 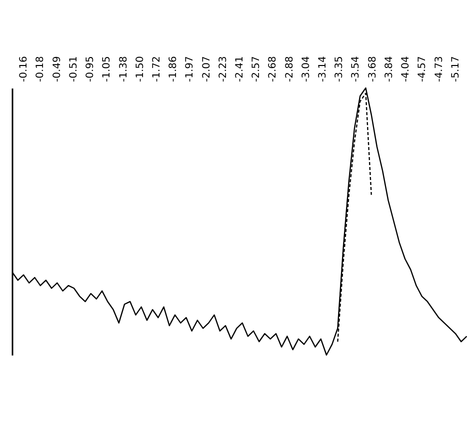 What do you see at coordinates (206, 69) in the screenshot?
I see `text: -2.07` at bounding box center [206, 69].